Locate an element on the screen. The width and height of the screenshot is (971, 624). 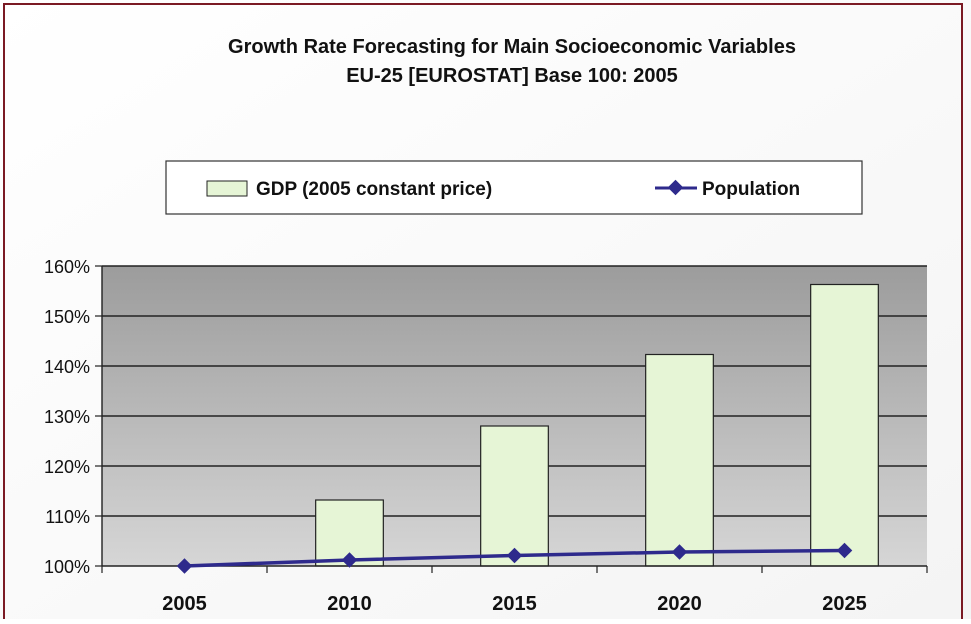
legend-box is located at coordinates (514, 187).